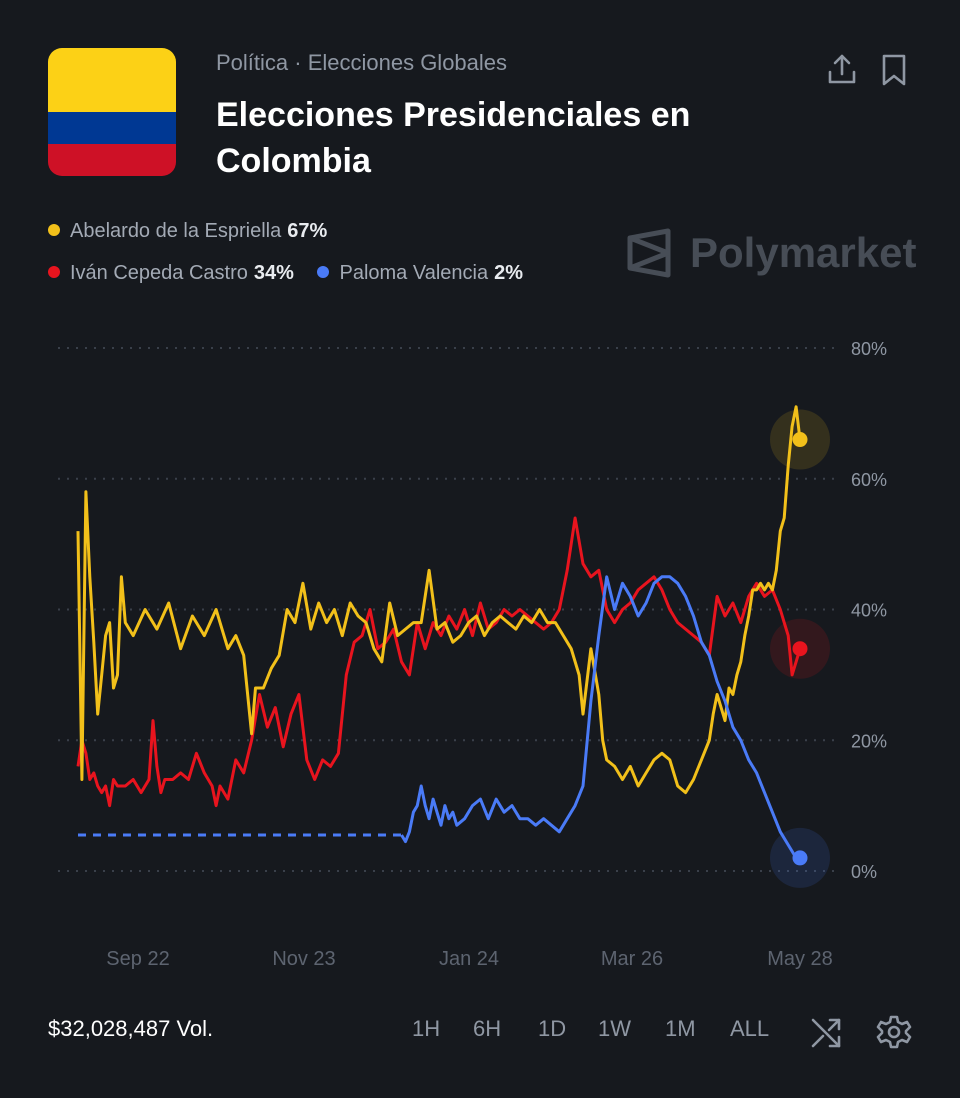 The height and width of the screenshot is (1098, 960). What do you see at coordinates (131, 1028) in the screenshot?
I see `volume-label: $32,028,487 Vol.` at bounding box center [131, 1028].